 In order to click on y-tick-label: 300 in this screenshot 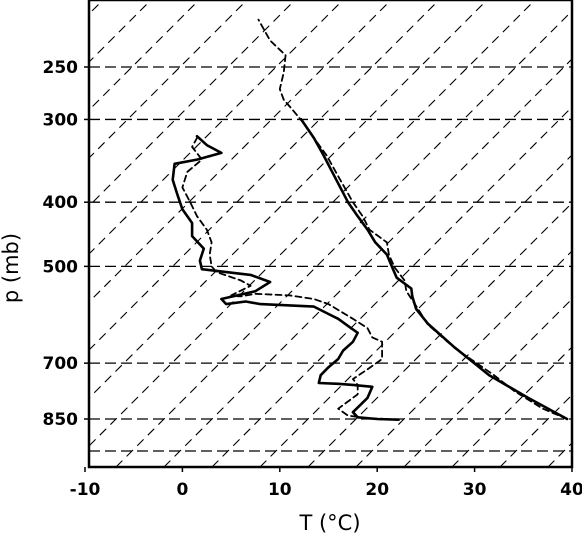, I will do `click(61, 120)`.